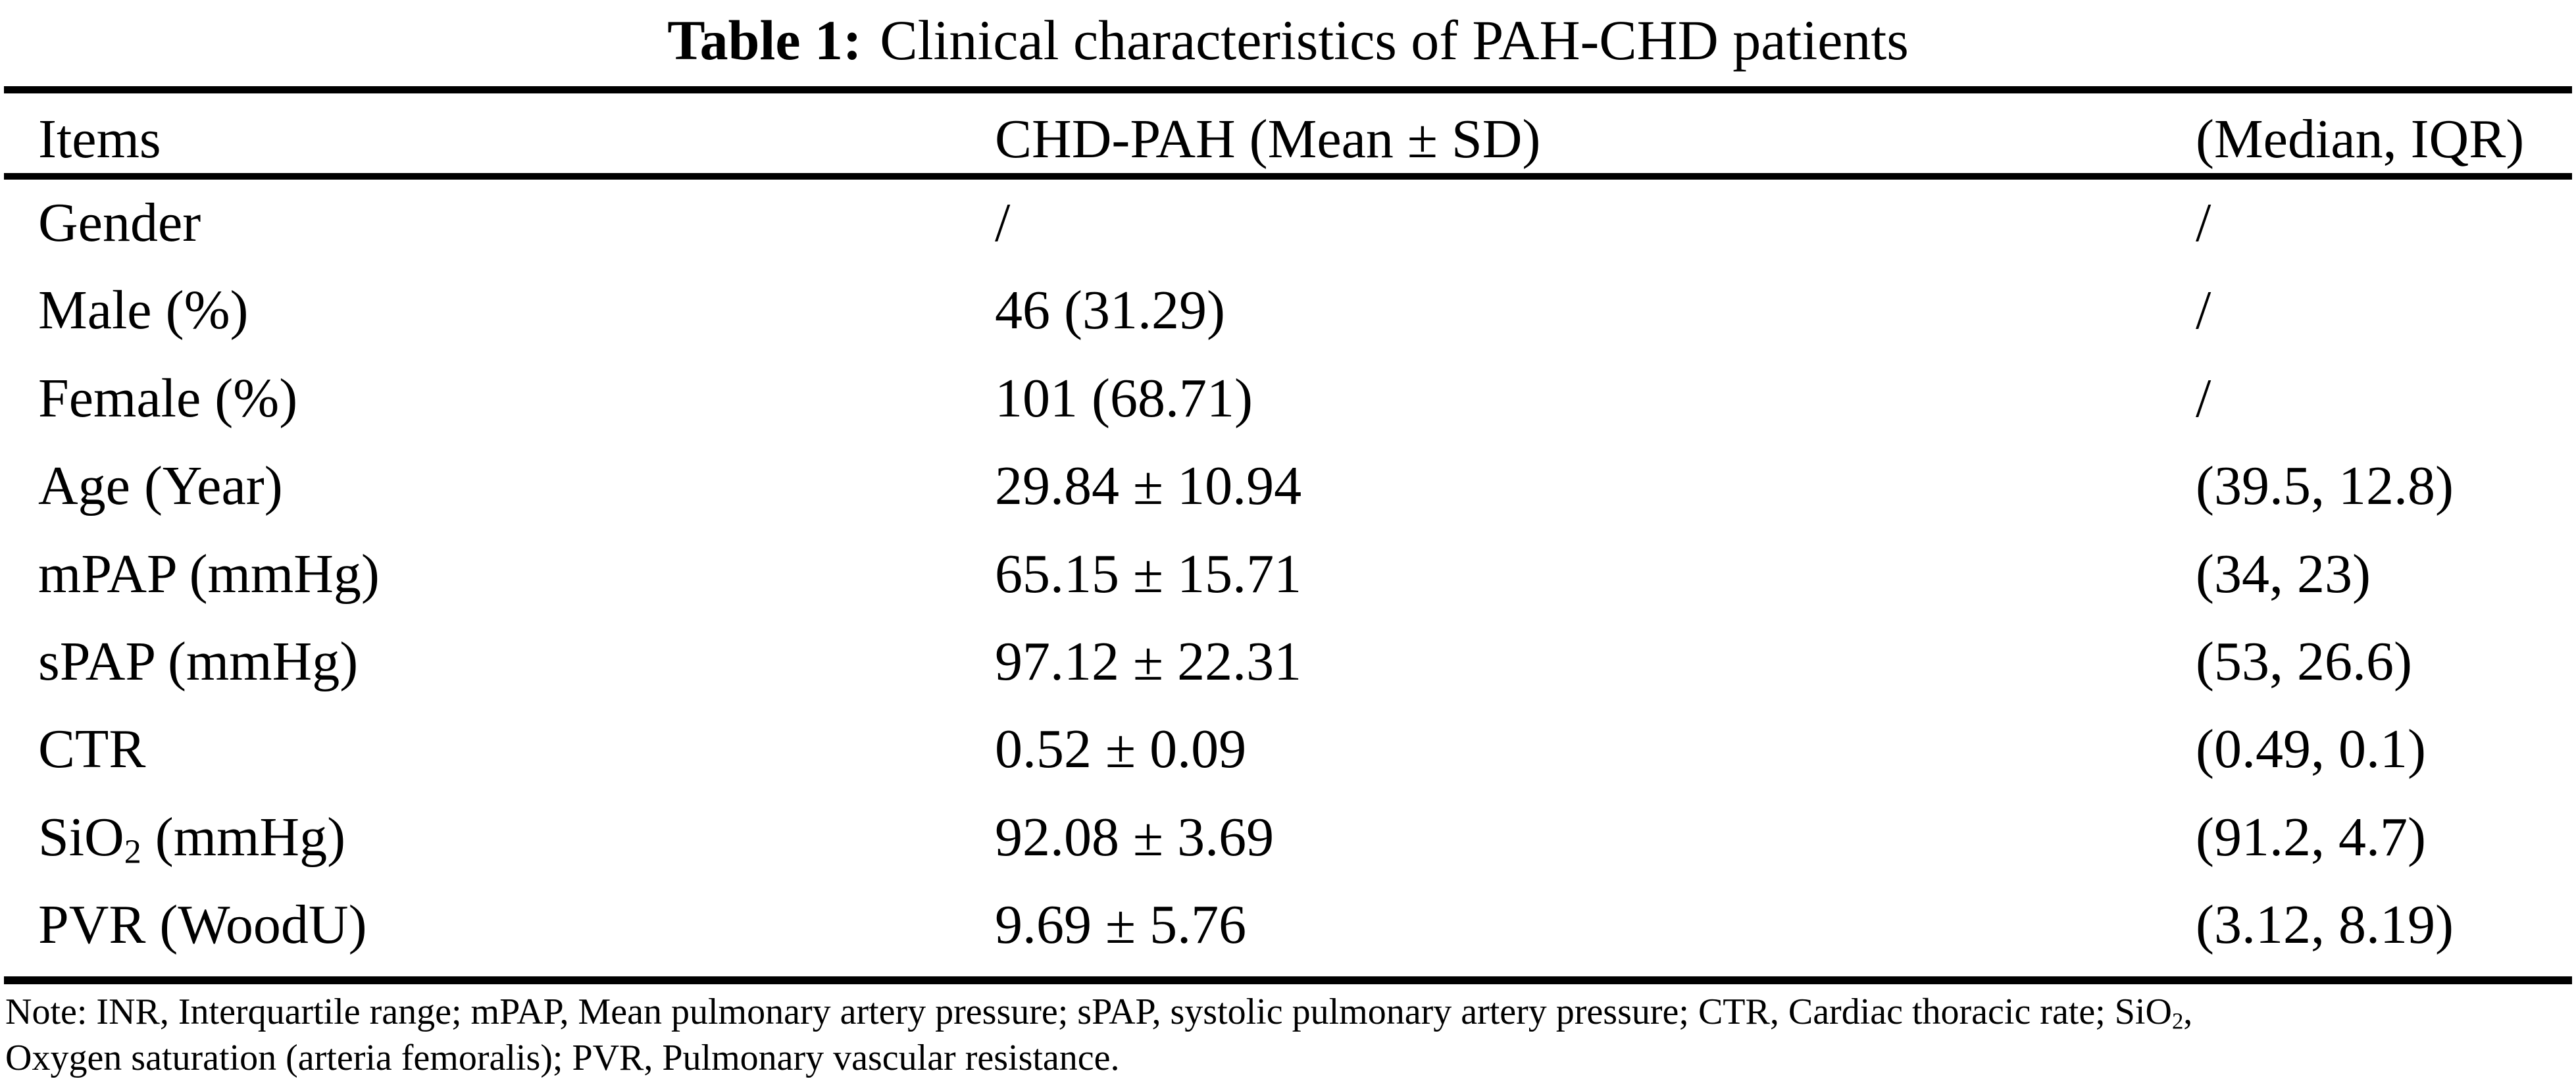 The width and height of the screenshot is (2576, 1079). I want to click on row-item-label: Gender, so click(120, 222).